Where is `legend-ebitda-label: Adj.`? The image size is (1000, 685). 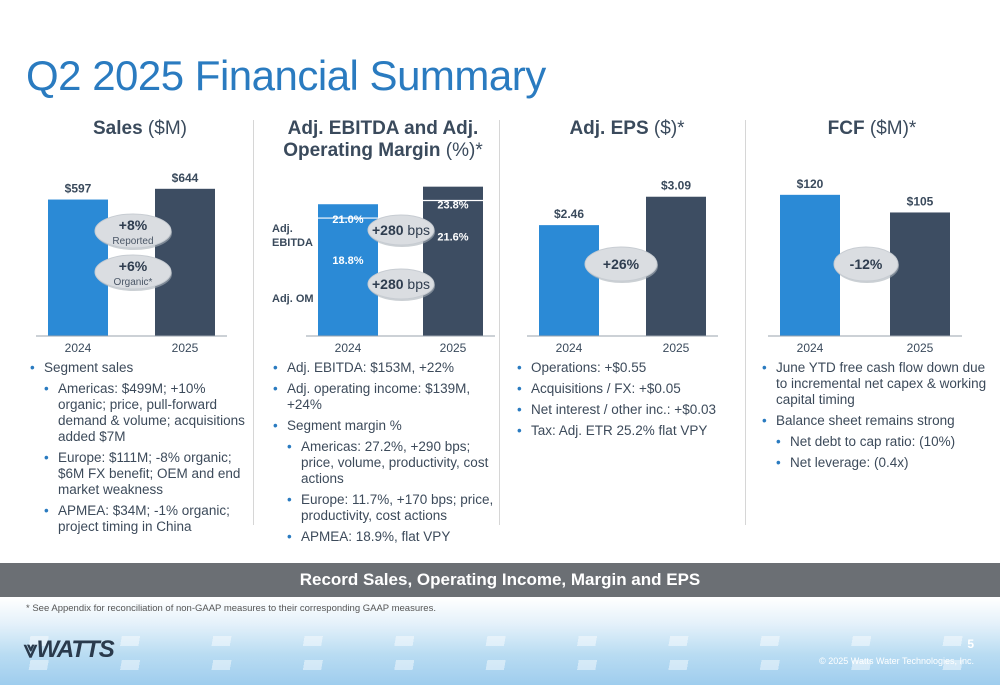 legend-ebitda-label: Adj. is located at coordinates (282, 229).